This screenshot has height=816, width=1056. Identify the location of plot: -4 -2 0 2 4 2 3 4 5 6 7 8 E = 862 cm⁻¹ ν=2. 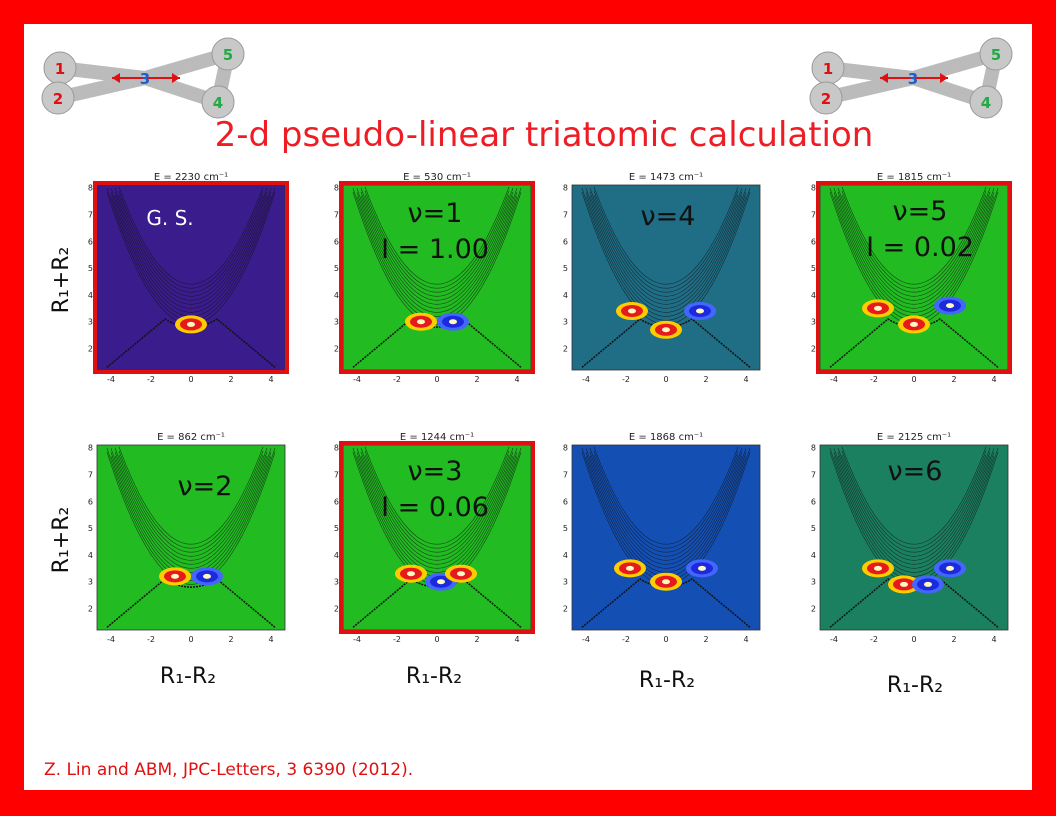
(187, 538).